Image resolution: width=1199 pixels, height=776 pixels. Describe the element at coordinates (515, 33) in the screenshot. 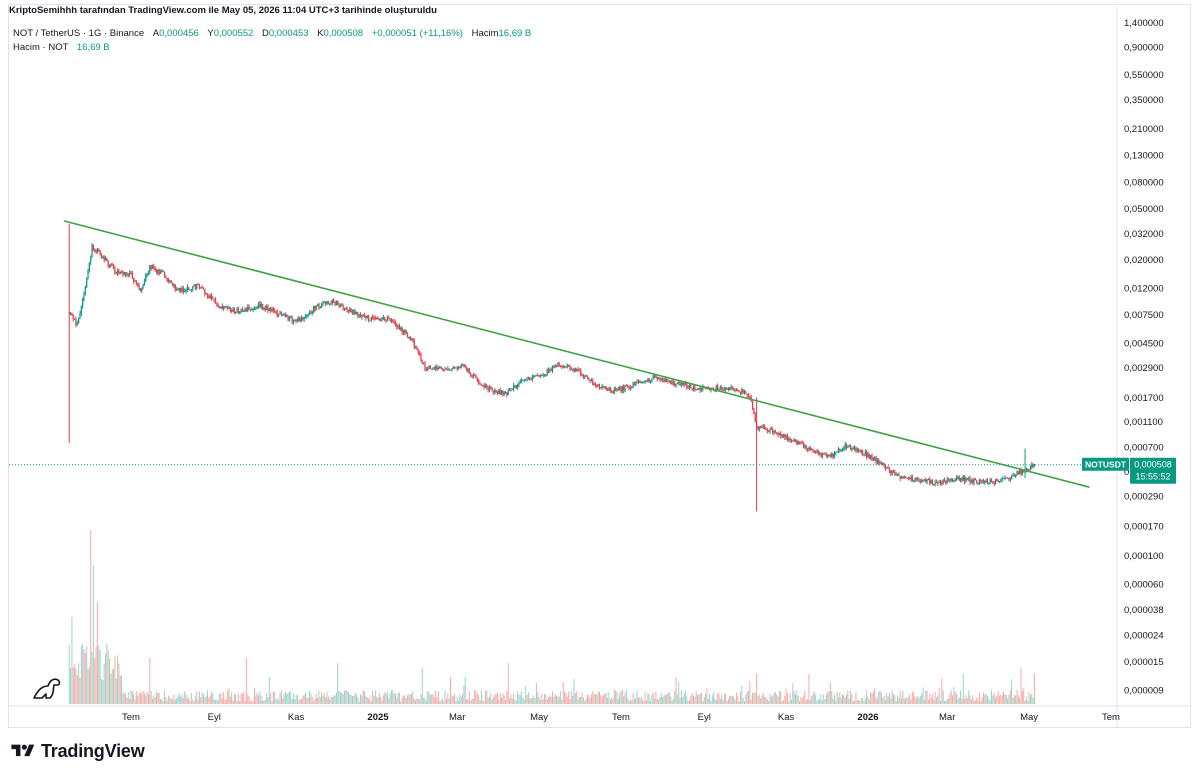

I see `legend-volume: 16,69 B` at that location.